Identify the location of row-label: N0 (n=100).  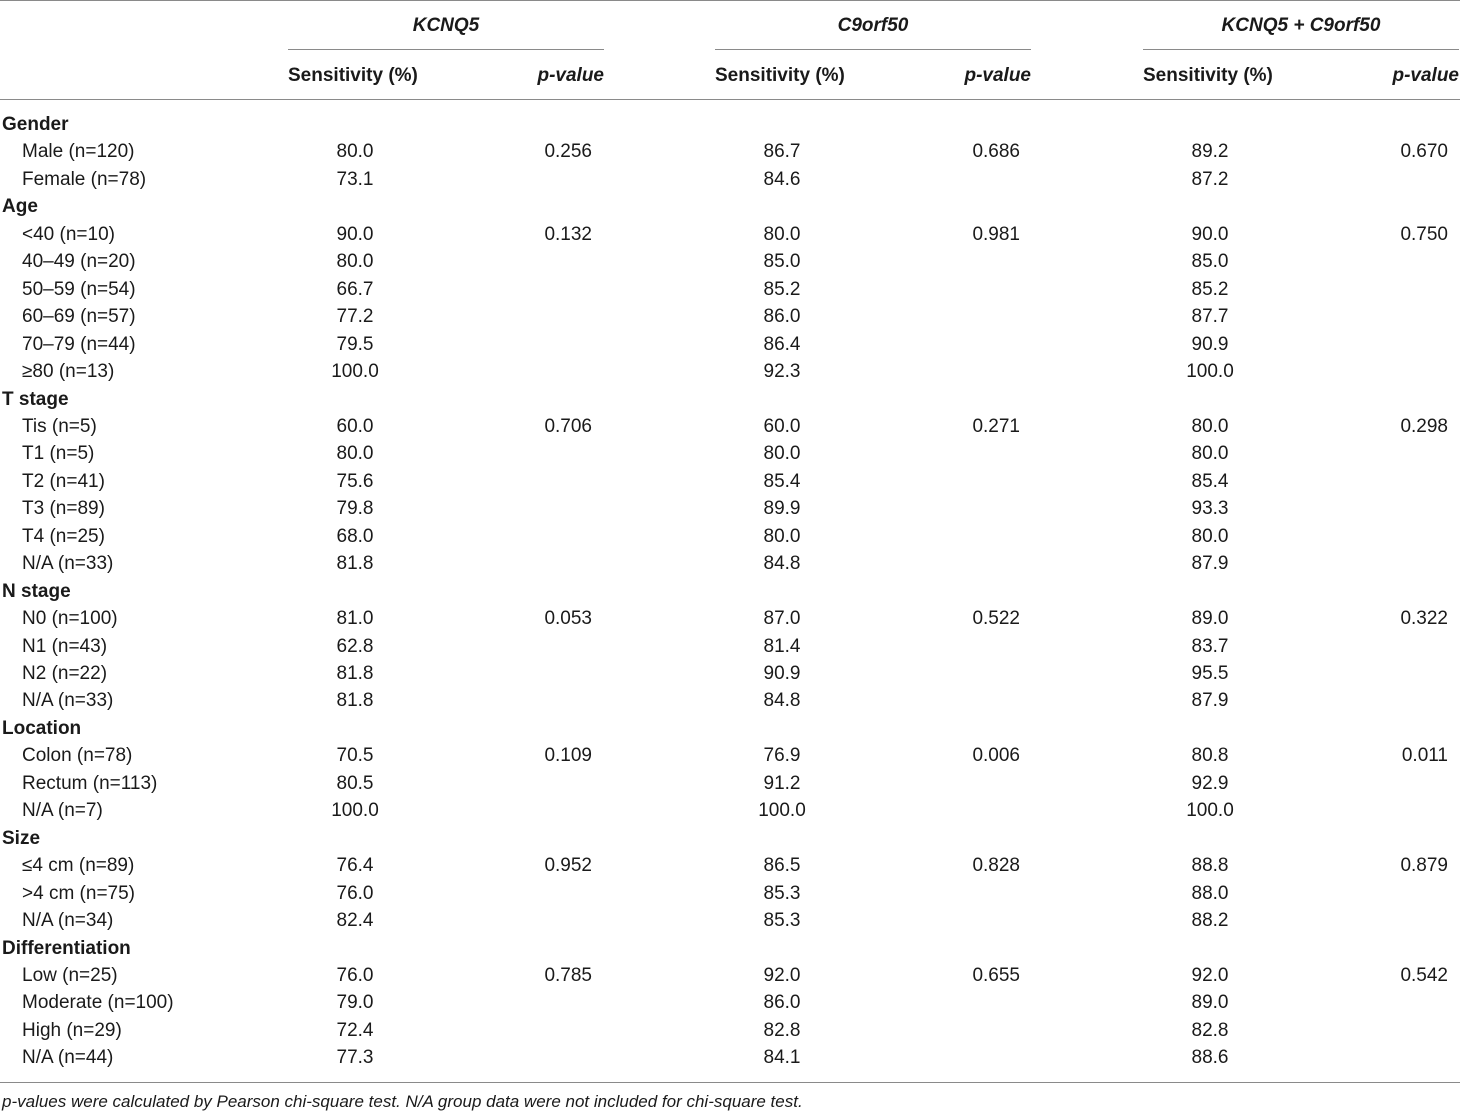
(70, 618).